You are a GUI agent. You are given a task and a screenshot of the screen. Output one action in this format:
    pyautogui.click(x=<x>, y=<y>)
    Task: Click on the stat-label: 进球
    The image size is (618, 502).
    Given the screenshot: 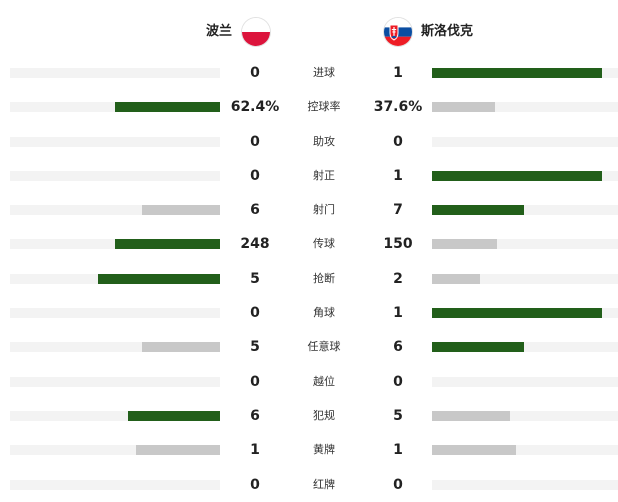 What is the action you would take?
    pyautogui.click(x=324, y=72)
    